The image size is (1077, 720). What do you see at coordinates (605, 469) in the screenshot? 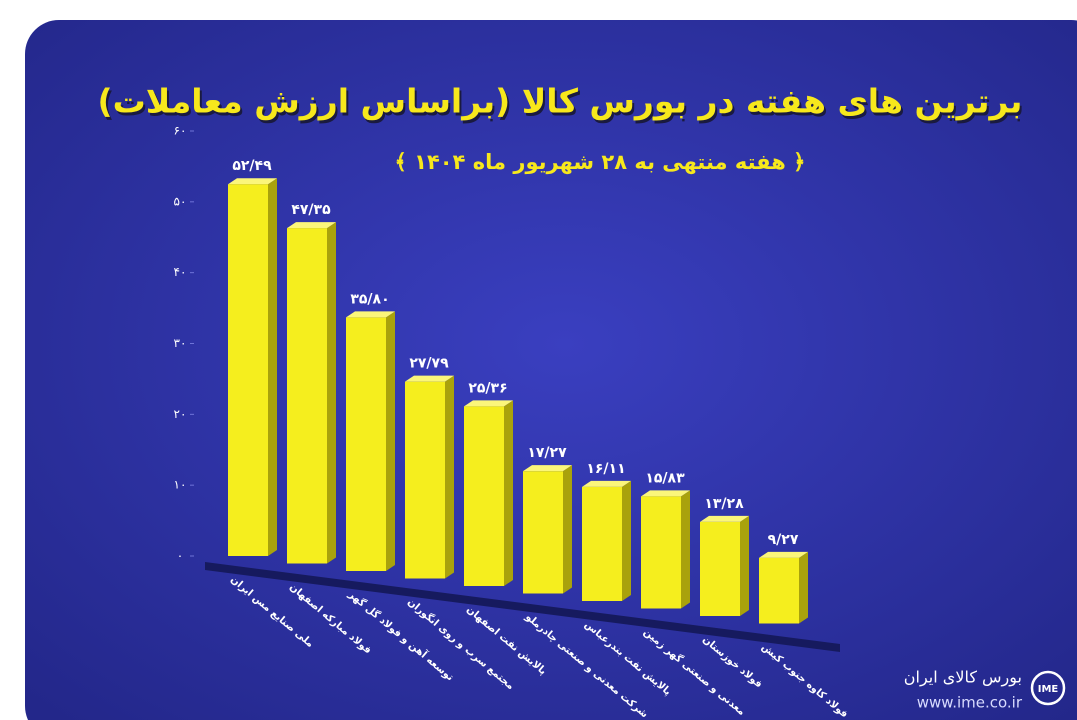
I see `value-label: ۱۶/۱۱` at bounding box center [605, 469].